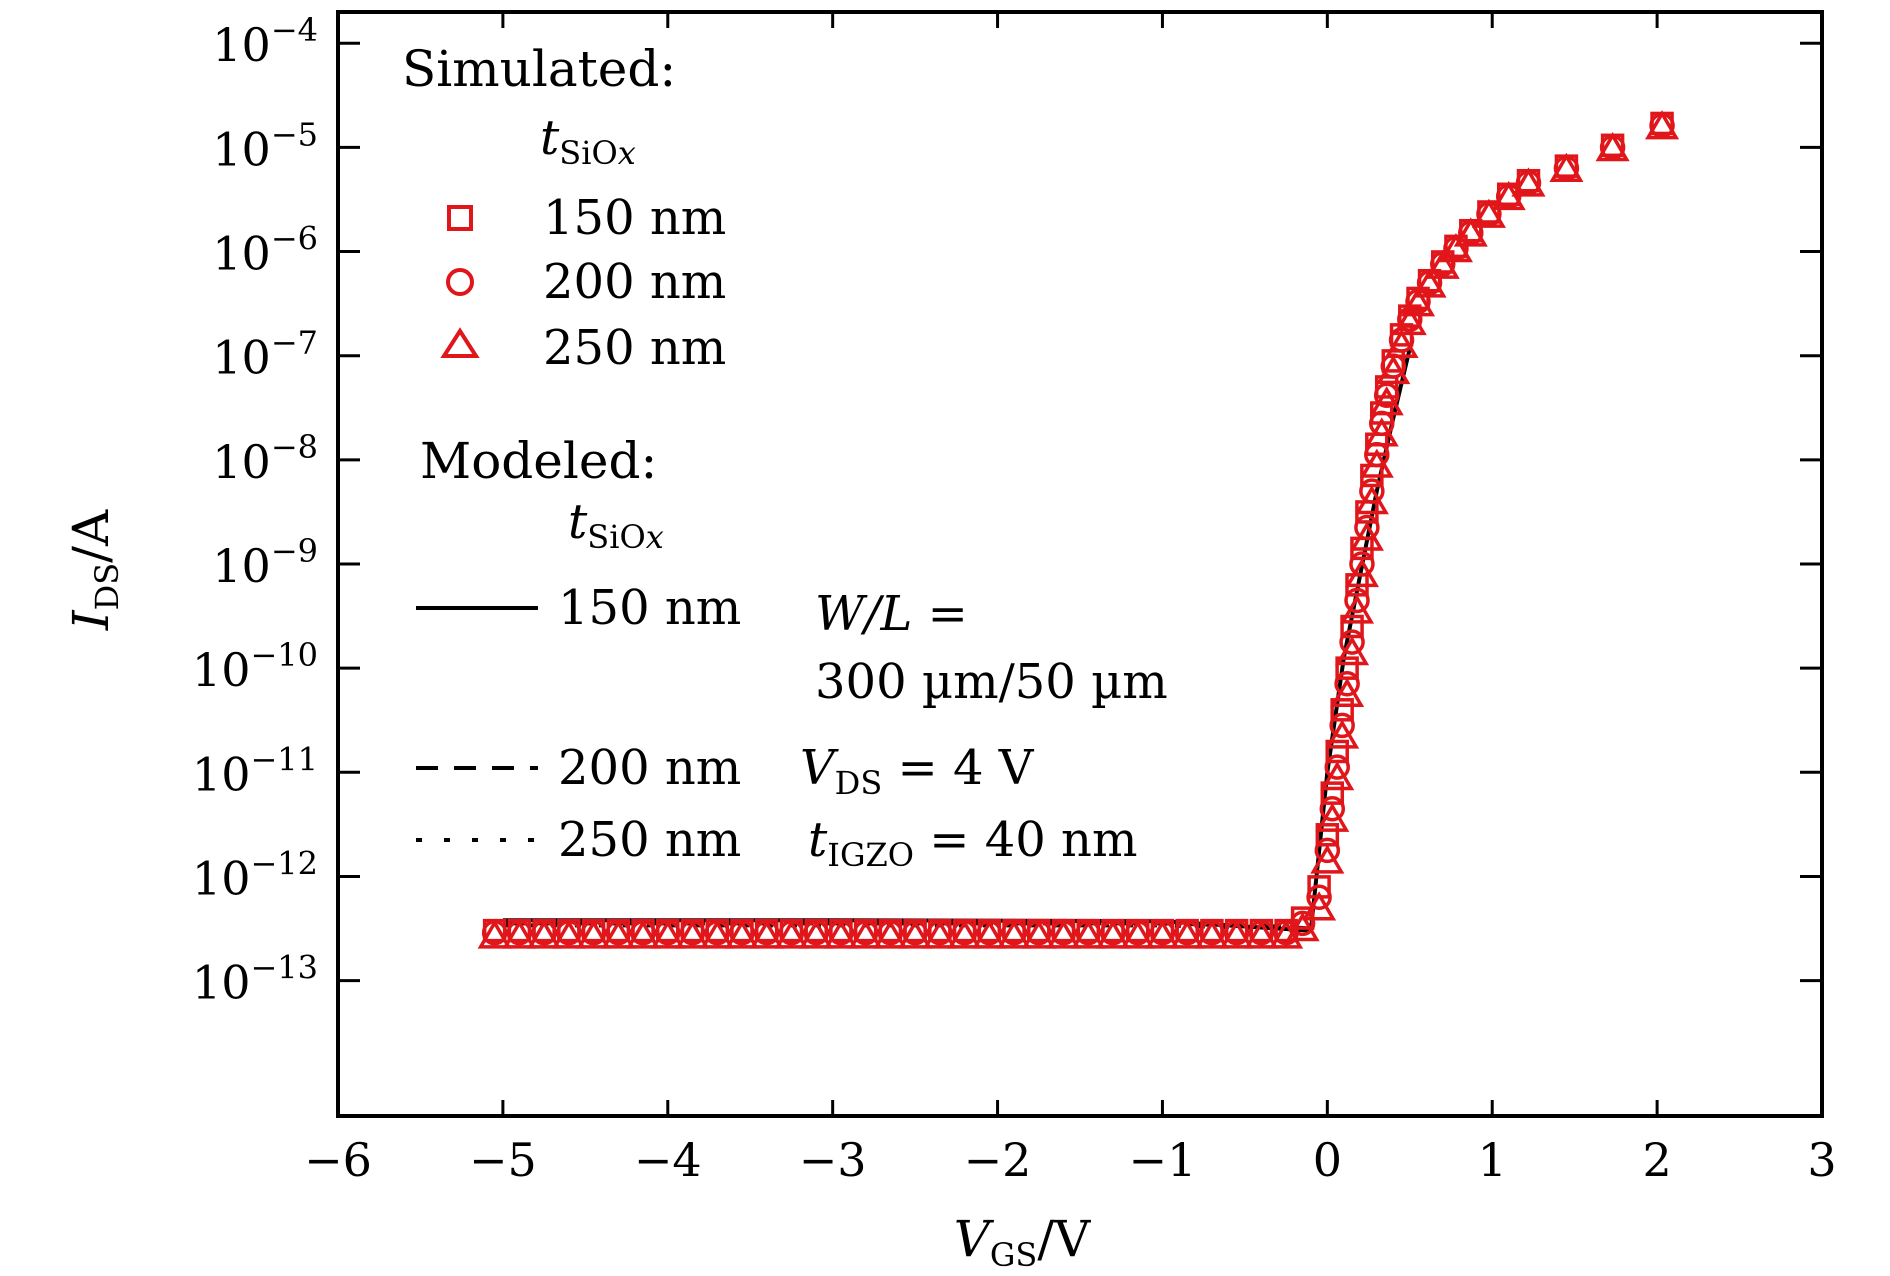 The width and height of the screenshot is (1890, 1276). I want to click on legend-modeled: Modeled: tSiOx 150 nm 200 nm 250 nm, so click(578, 650).